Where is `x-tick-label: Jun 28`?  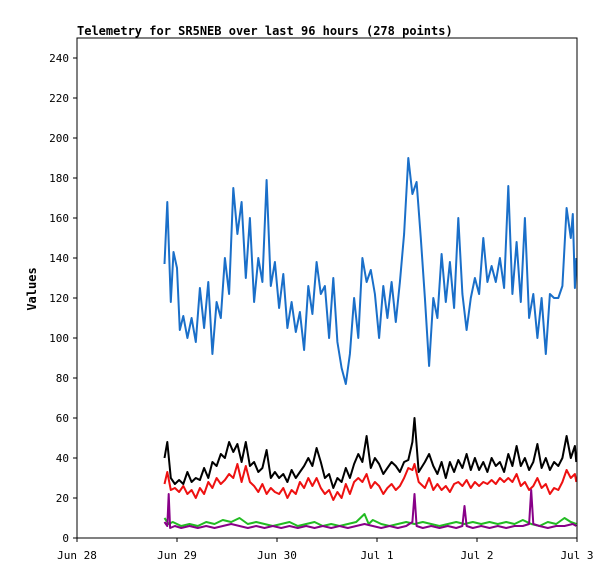 x-tick-label: Jun 28 is located at coordinates (77, 555).